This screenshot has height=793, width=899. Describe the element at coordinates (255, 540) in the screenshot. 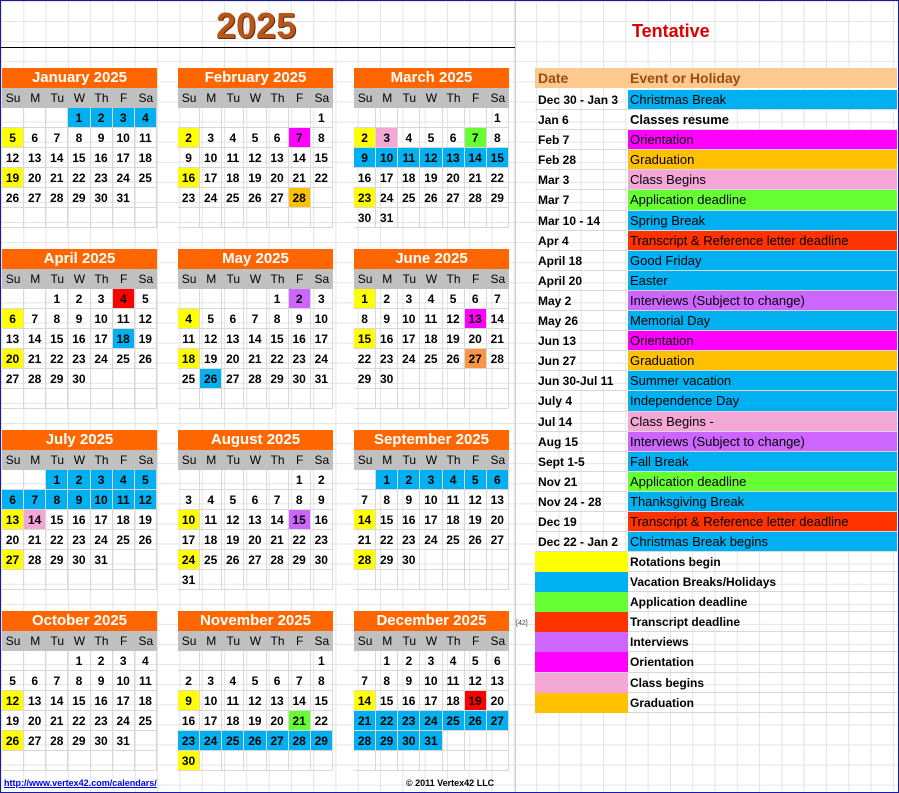

I see `week-row: 17 18 19 20 21 22 23` at that location.